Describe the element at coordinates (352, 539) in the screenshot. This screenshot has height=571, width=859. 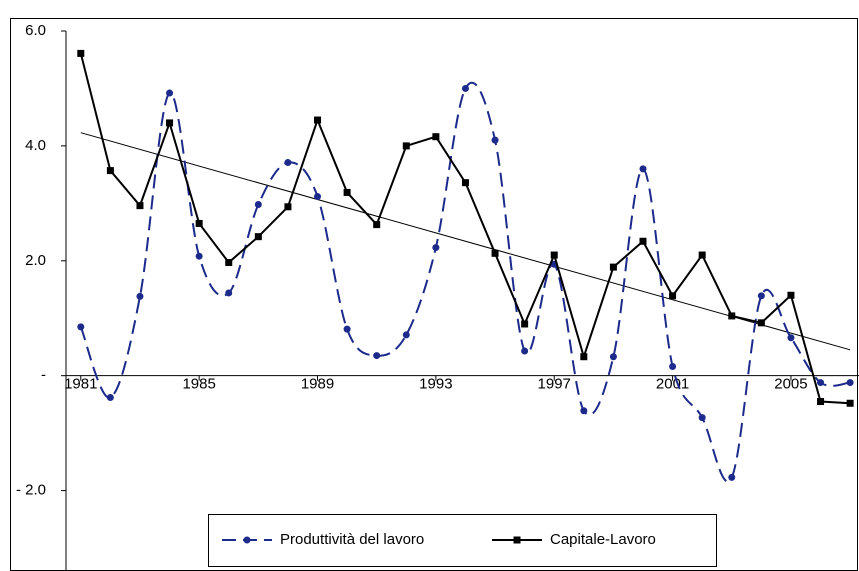
I see `legend-label: Produttività del lavoro` at that location.